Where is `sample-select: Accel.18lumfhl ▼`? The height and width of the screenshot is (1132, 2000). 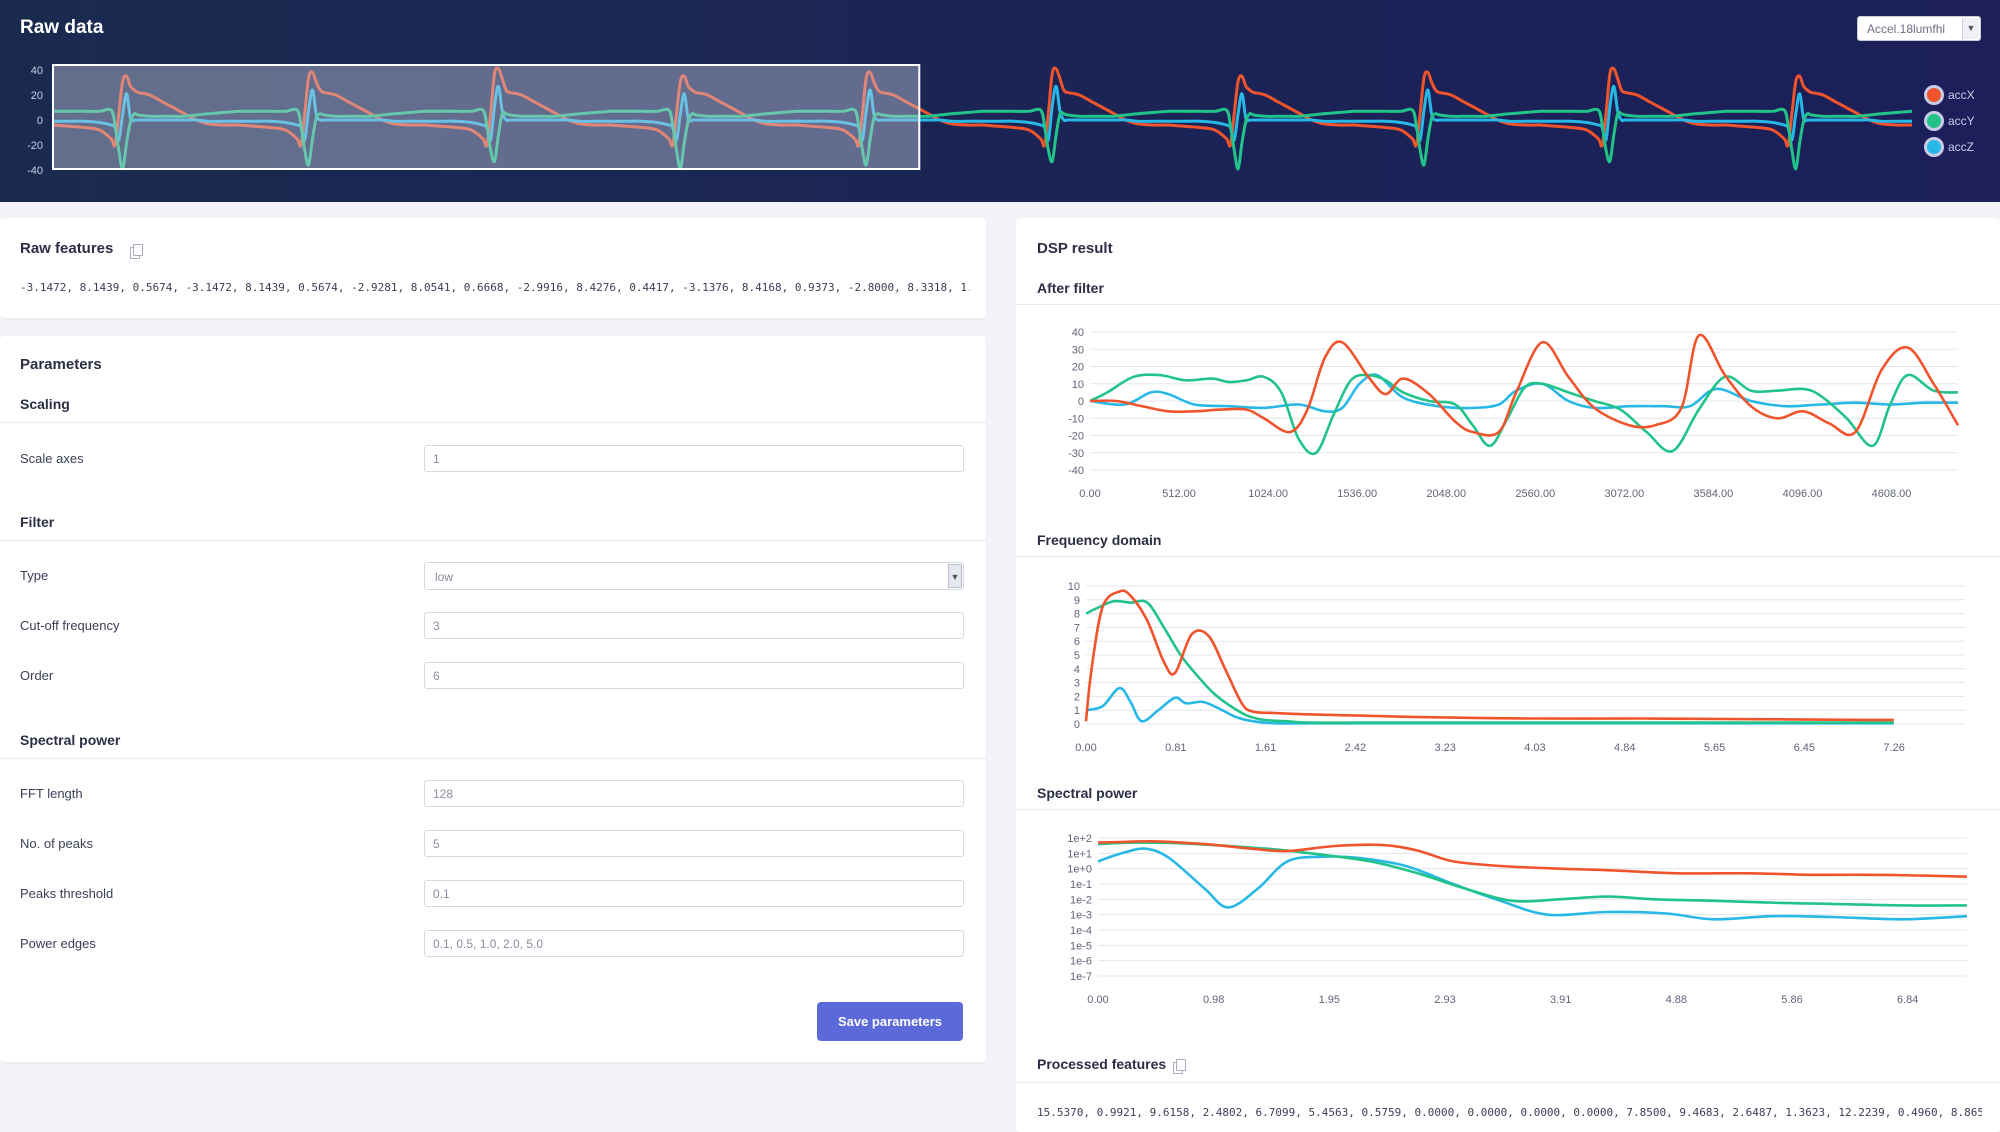 sample-select: Accel.18lumfhl ▼ is located at coordinates (1919, 28).